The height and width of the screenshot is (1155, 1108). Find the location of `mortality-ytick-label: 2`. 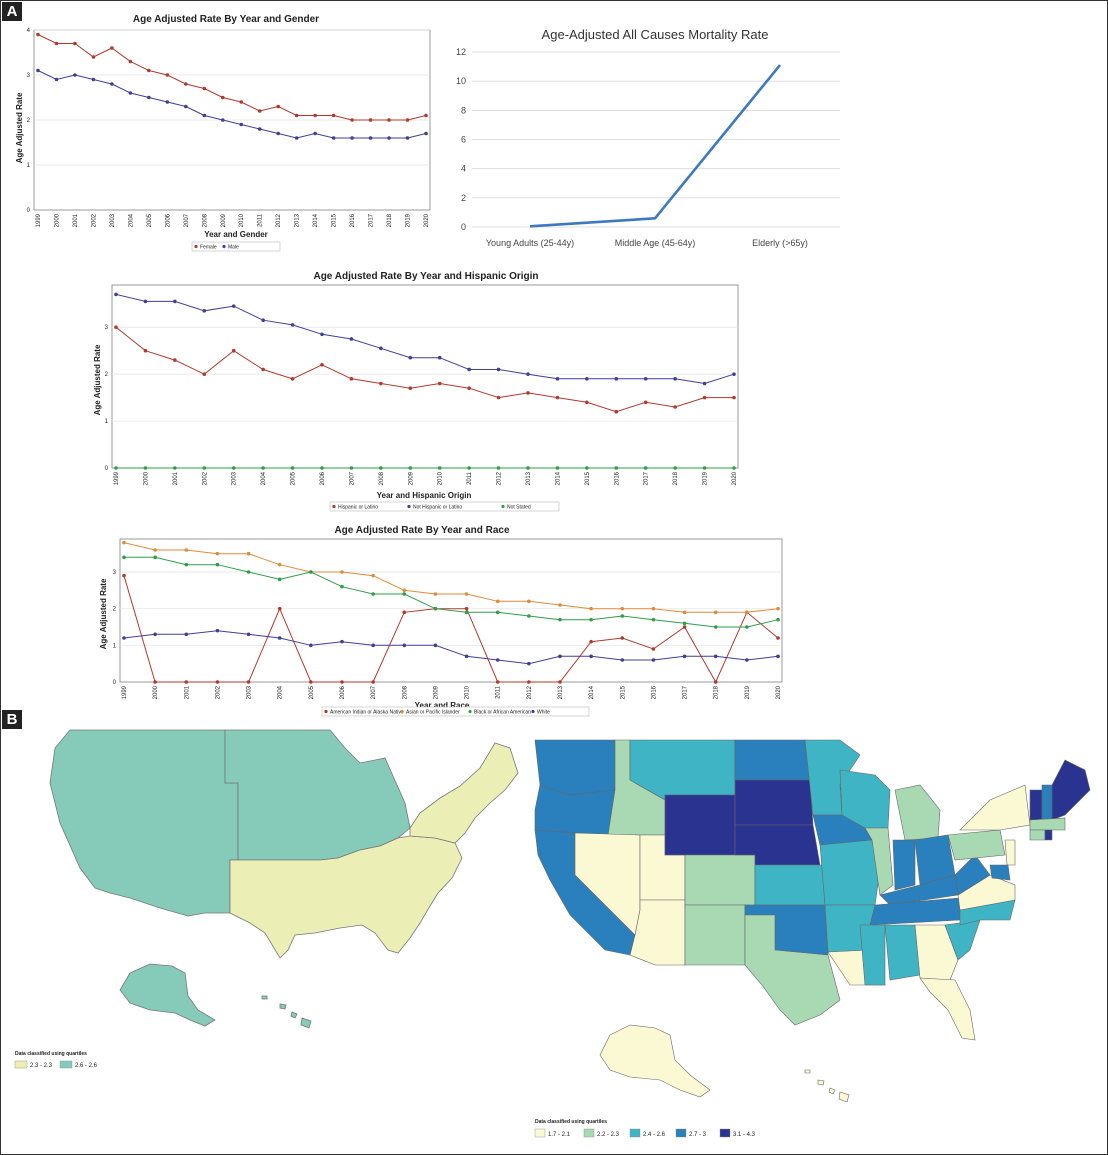

mortality-ytick-label: 2 is located at coordinates (463, 198).